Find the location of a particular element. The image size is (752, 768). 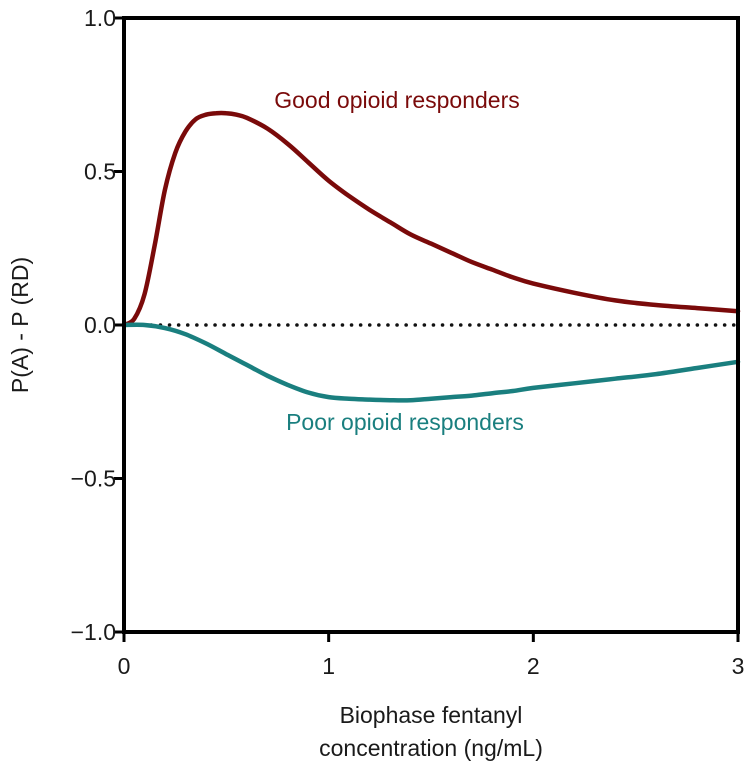

y-tick-label: 0.0 is located at coordinates (100, 325).